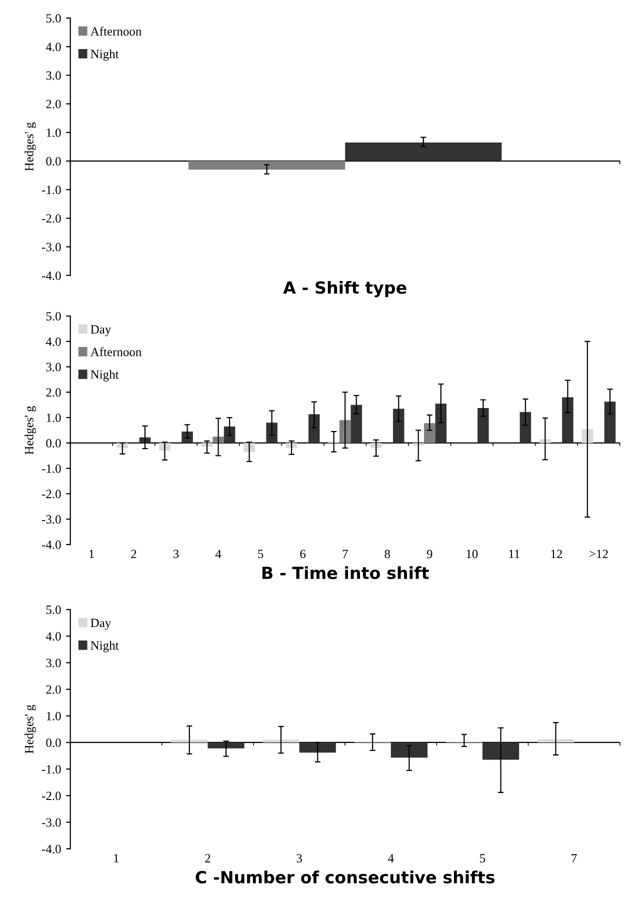 This screenshot has height=903, width=628. What do you see at coordinates (472, 554) in the screenshot?
I see `x-tick-label: 10` at bounding box center [472, 554].